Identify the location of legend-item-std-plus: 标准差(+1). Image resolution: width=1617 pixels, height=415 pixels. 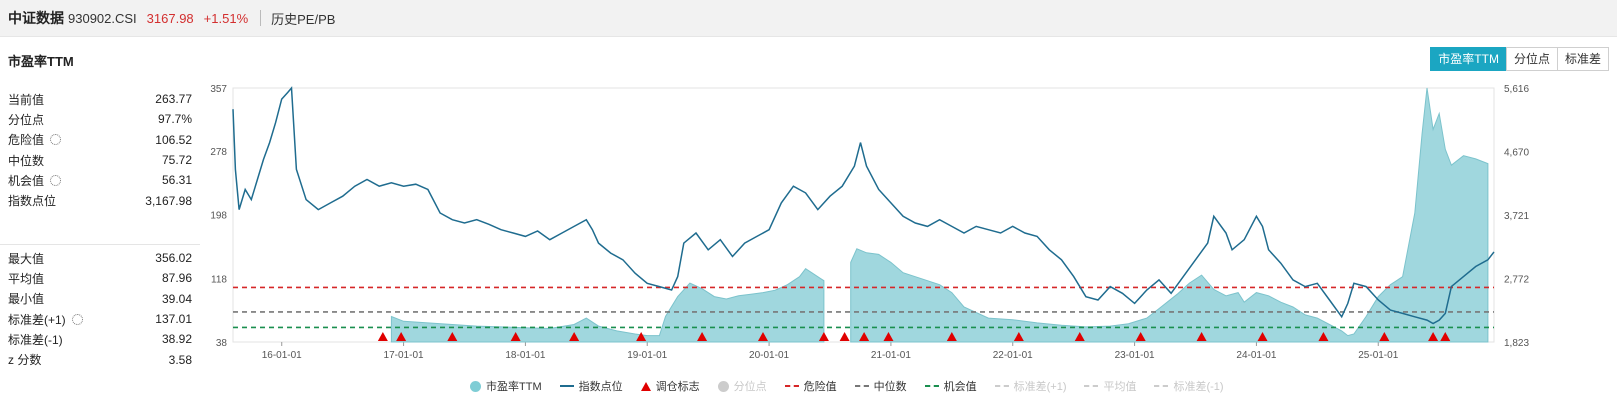
(1030, 386).